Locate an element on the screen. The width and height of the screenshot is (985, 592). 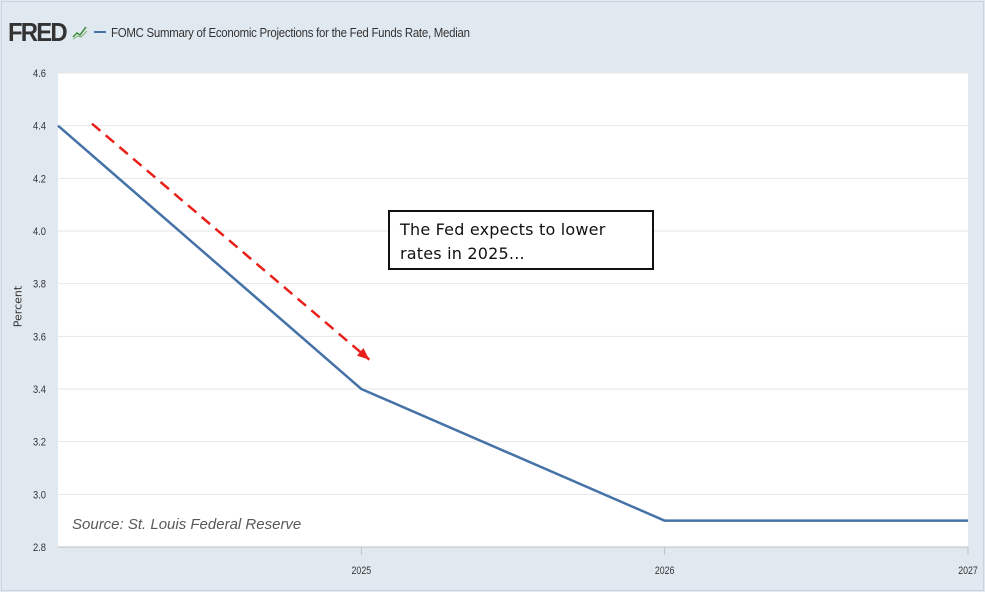
y-tick-label: 4.4 is located at coordinates (39, 127).